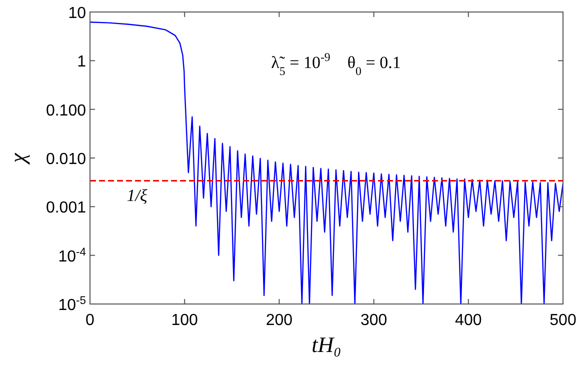 This screenshot has height=369, width=581. Describe the element at coordinates (137, 195) in the screenshot. I see `ref-line-label: 1/ξ` at that location.